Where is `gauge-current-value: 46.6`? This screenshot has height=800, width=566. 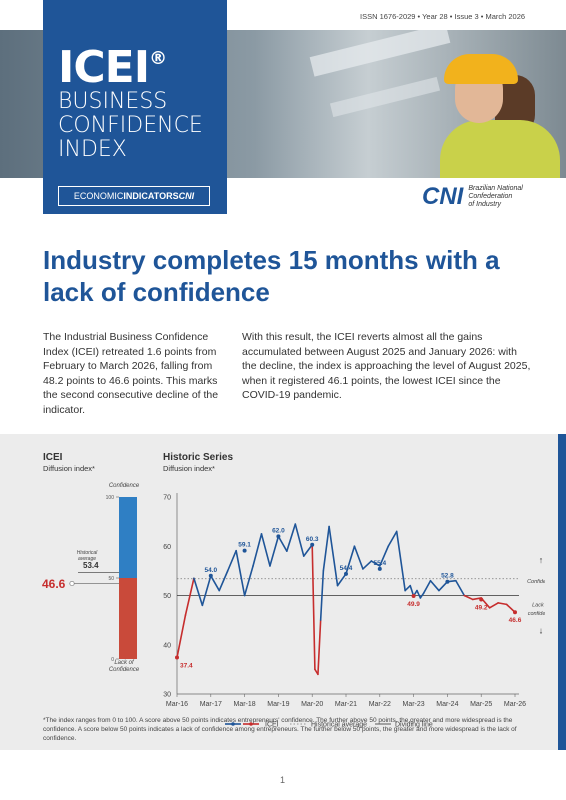
gauge-current-value: 46.6 is located at coordinates (54, 584).